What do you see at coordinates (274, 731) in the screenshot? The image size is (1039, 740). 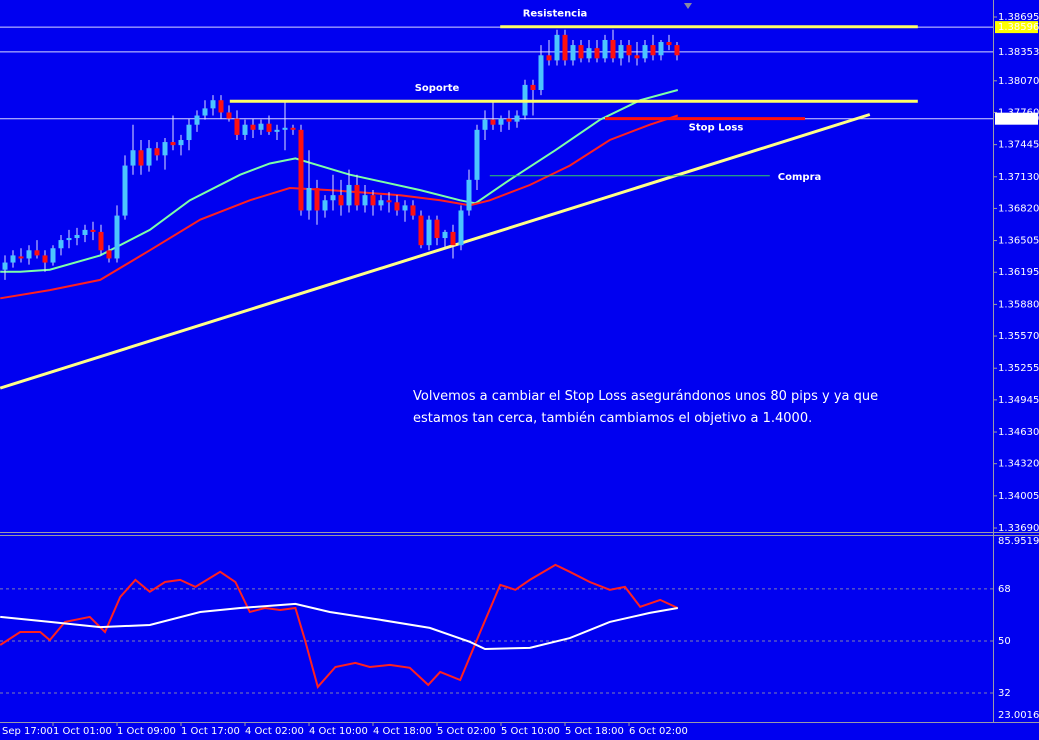 I see `x-tick-label: 4 Oct 02:00` at bounding box center [274, 731].